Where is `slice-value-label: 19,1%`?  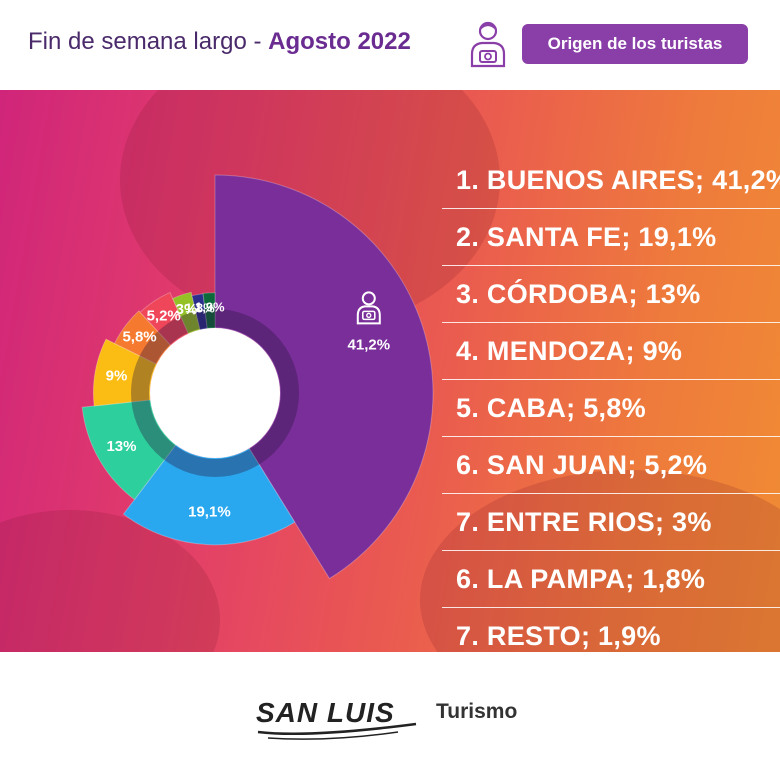 slice-value-label: 19,1% is located at coordinates (209, 512).